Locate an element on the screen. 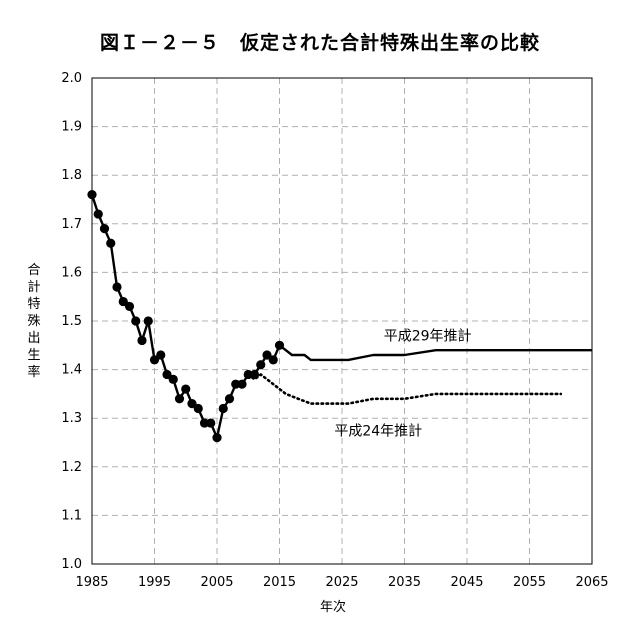  chart-title: 図Ｉ－２－５ 仮定された合計特殊出生率の比較 is located at coordinates (319, 43).